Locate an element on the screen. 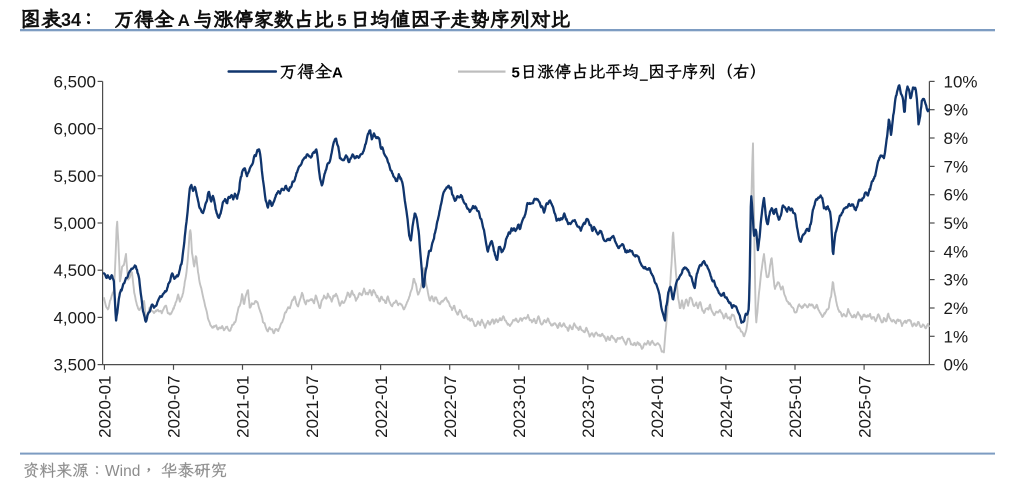 The image size is (1024, 486). svg-text: 3% is located at coordinates (956, 280).